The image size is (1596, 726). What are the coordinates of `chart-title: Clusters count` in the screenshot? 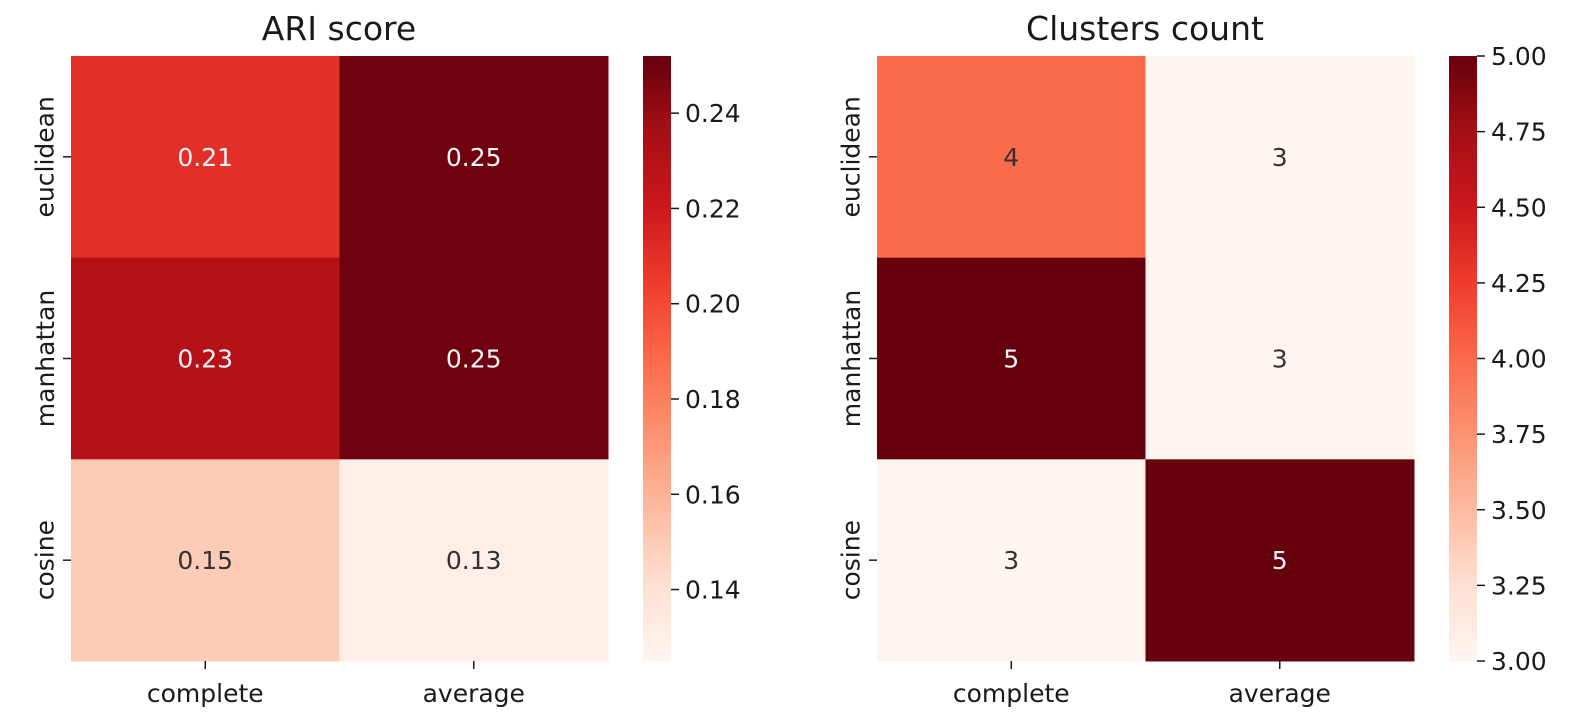 It's located at (1145, 28).